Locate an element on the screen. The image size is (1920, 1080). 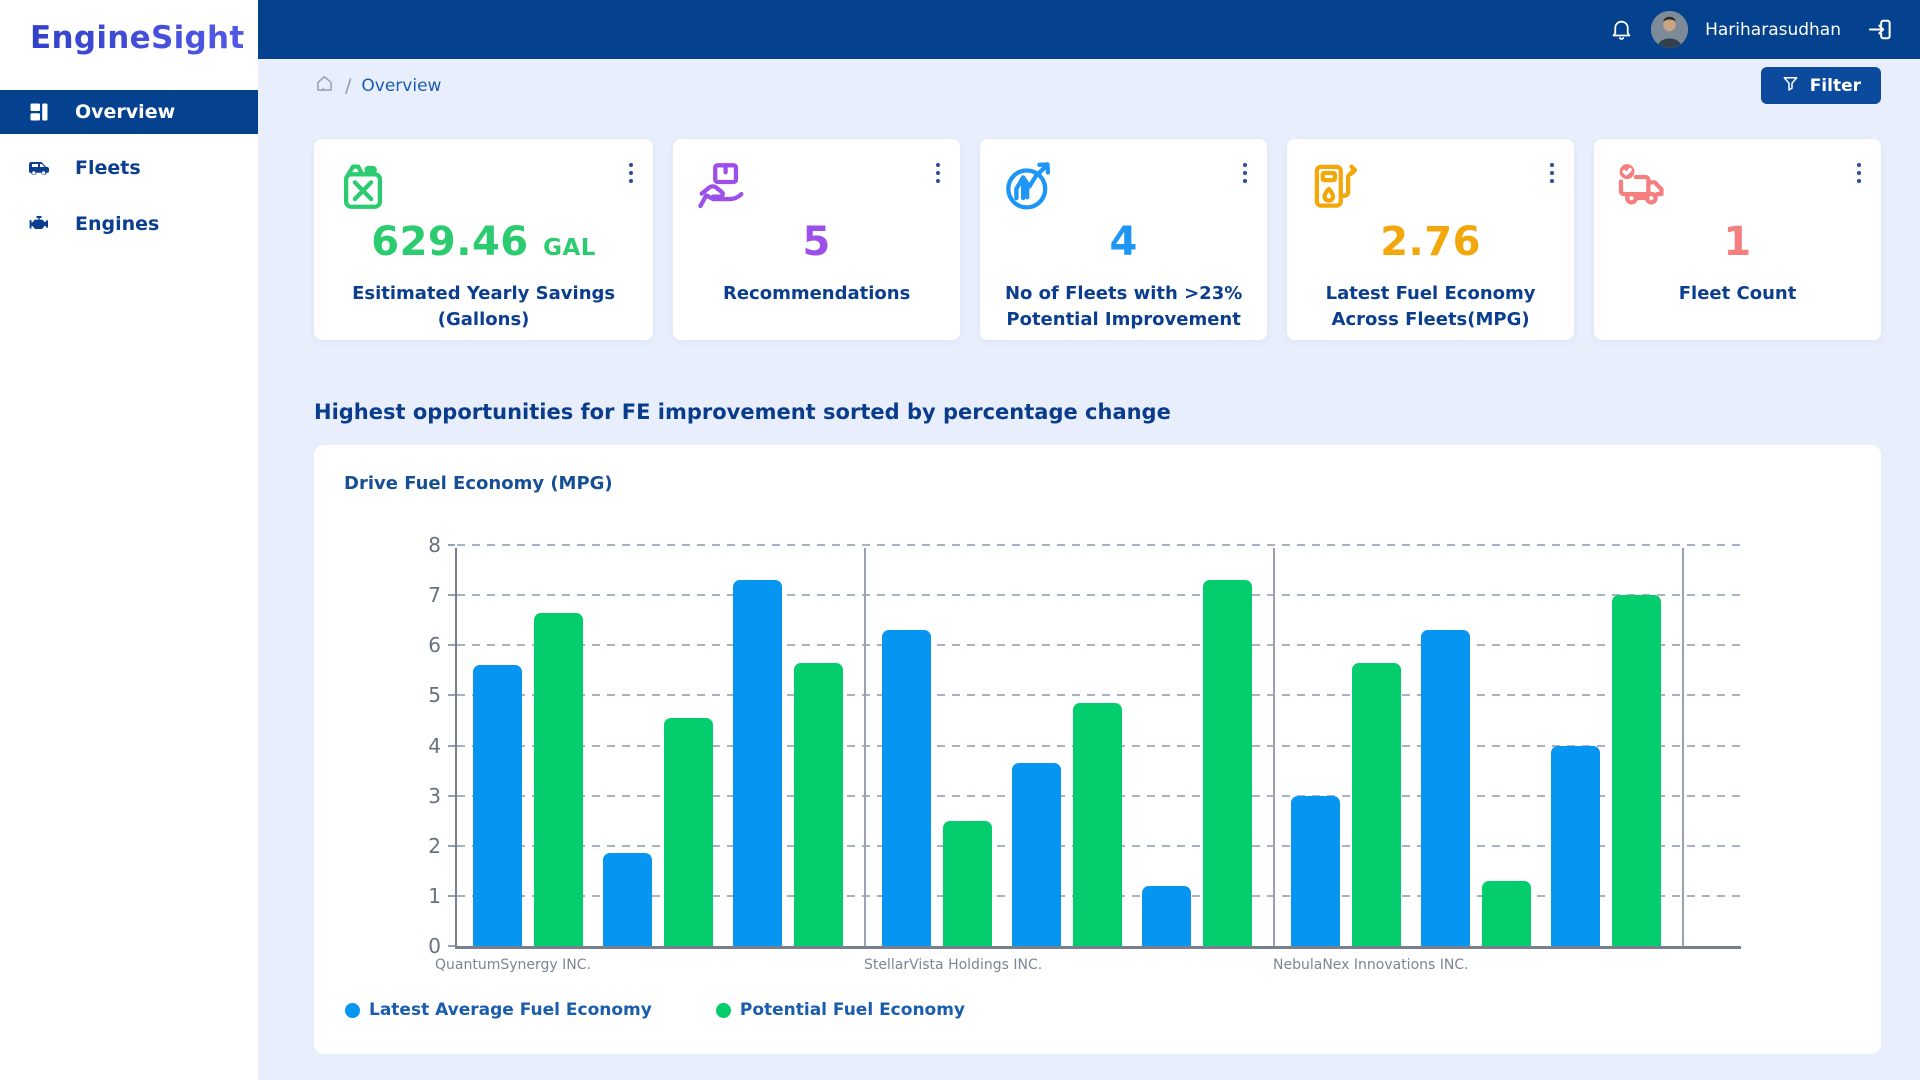
van-icon is located at coordinates (39, 168).